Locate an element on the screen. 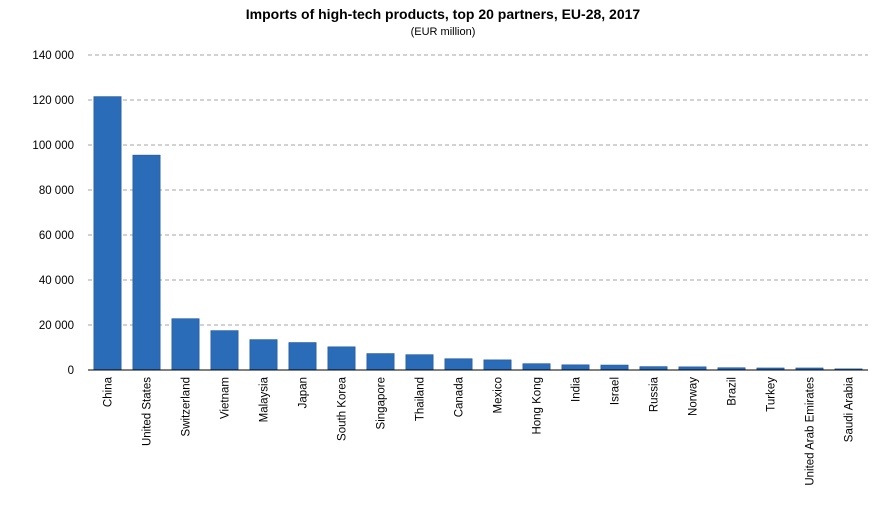 This screenshot has width=886, height=516. x-category-label: China is located at coordinates (109, 391).